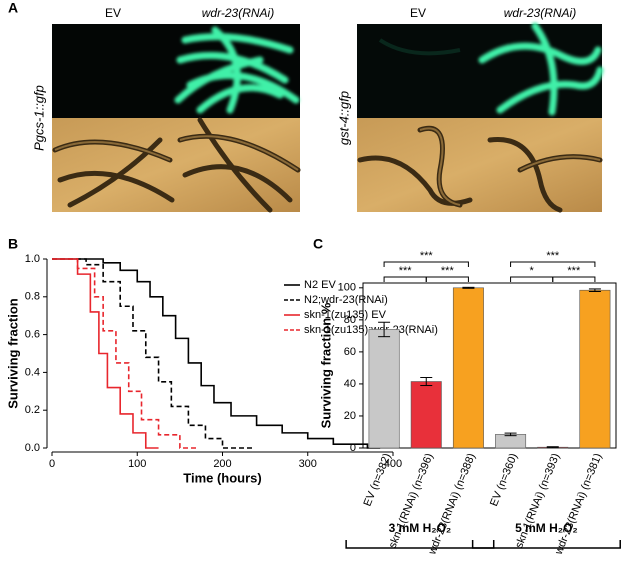 This screenshot has width=636, height=565. What do you see at coordinates (420, 528) in the screenshot?
I see `group-label: 3 mM H₂O₂` at bounding box center [420, 528].